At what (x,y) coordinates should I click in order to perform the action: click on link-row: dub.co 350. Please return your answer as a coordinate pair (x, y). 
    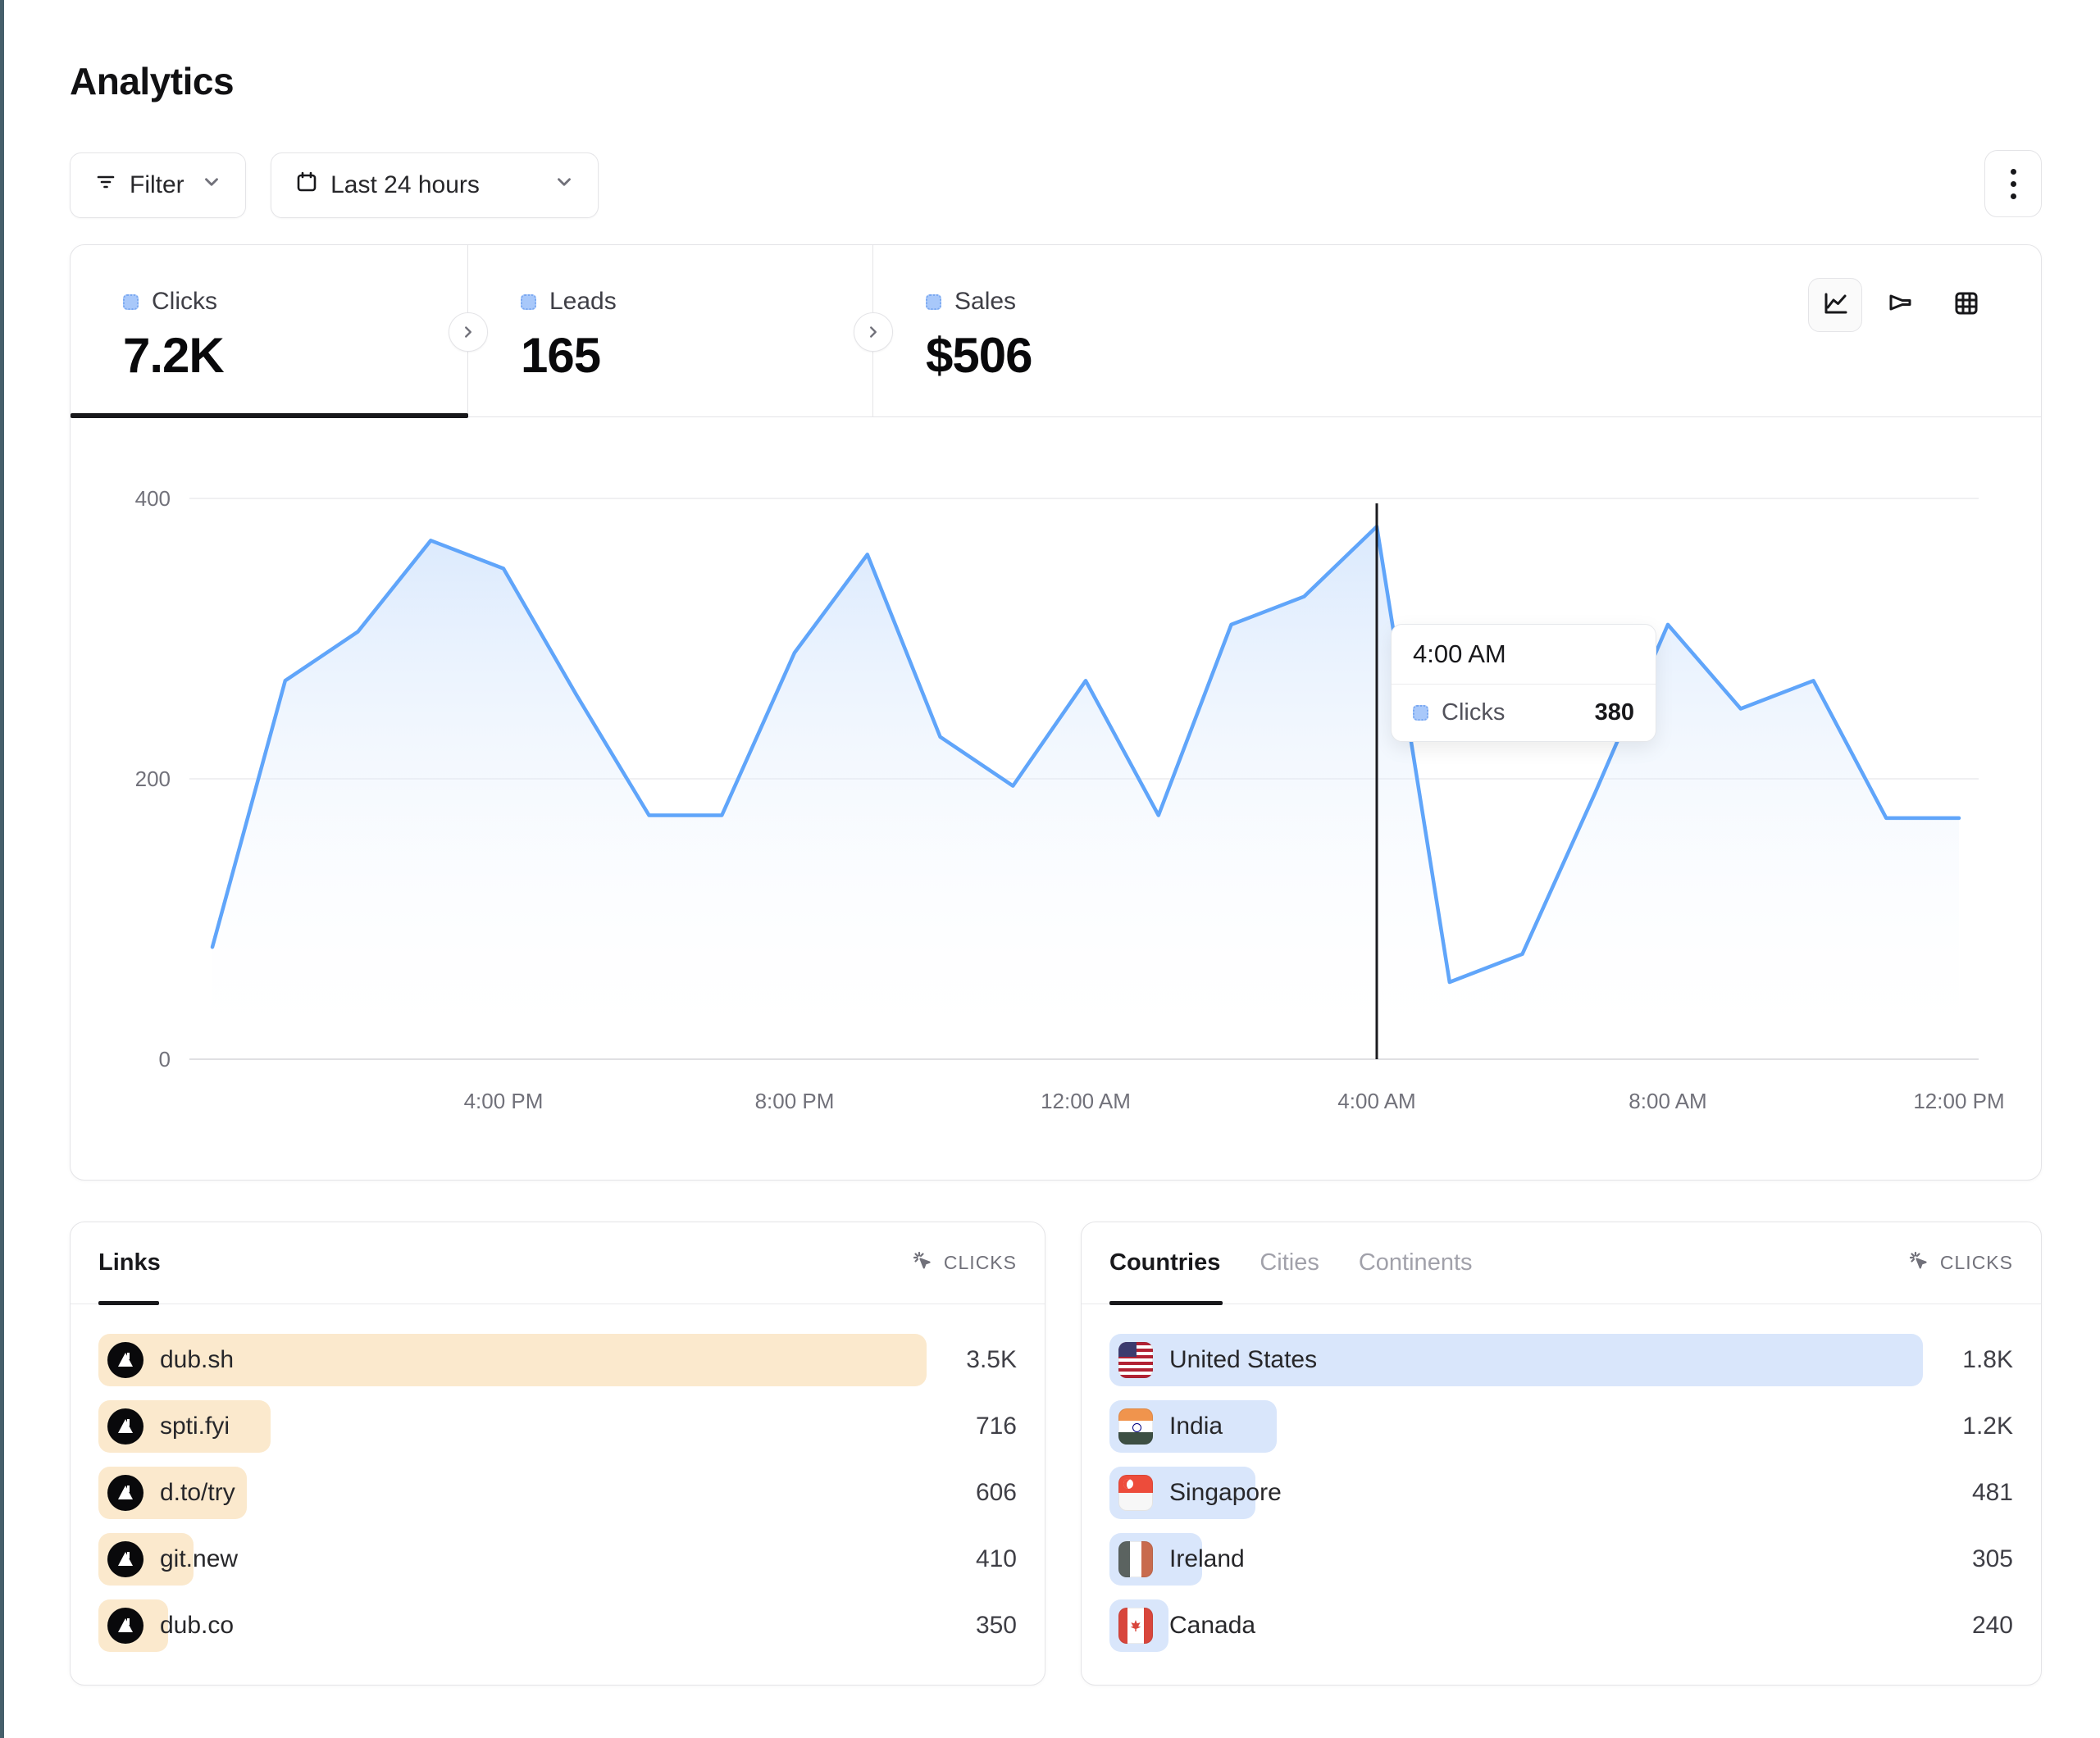
    Looking at the image, I should click on (557, 1625).